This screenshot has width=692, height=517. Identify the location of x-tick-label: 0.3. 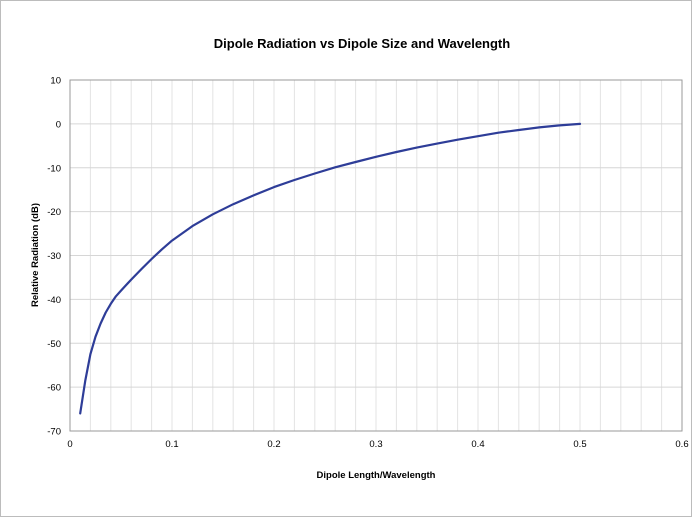
(375, 444).